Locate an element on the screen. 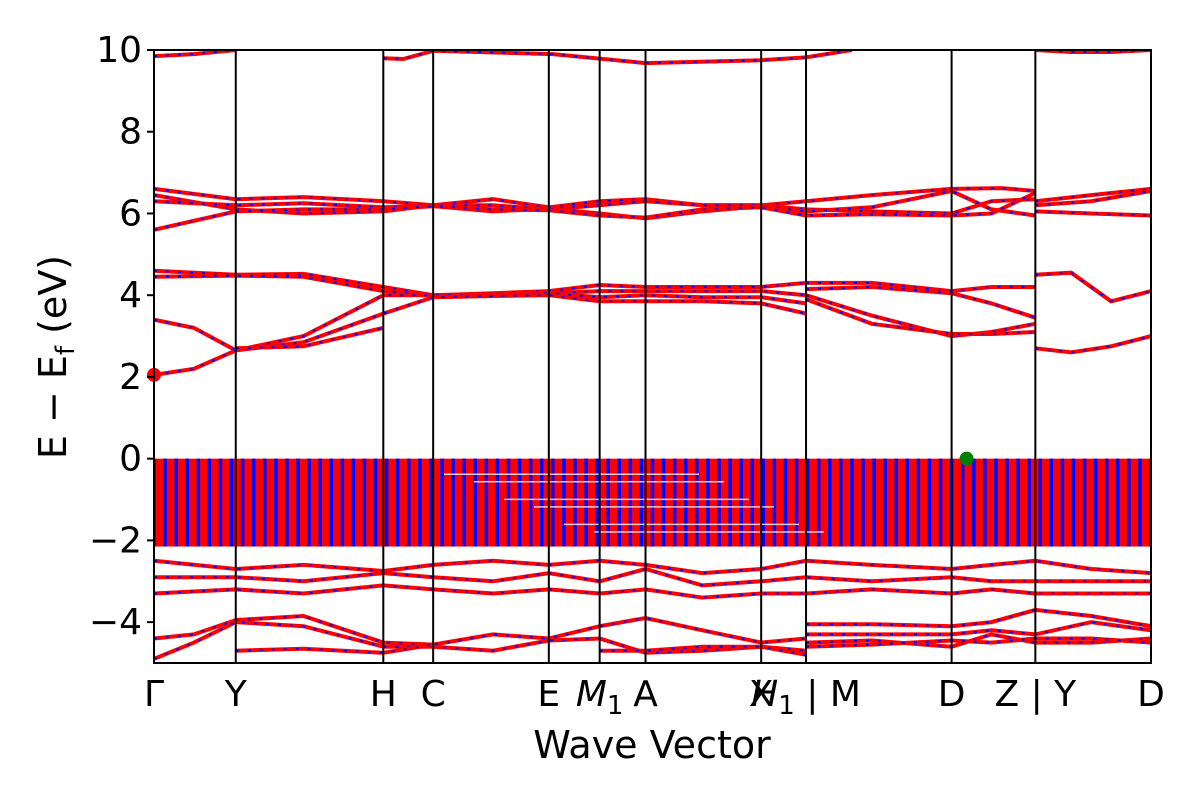 The width and height of the screenshot is (1200, 800). vbm-marker is located at coordinates (966, 458).